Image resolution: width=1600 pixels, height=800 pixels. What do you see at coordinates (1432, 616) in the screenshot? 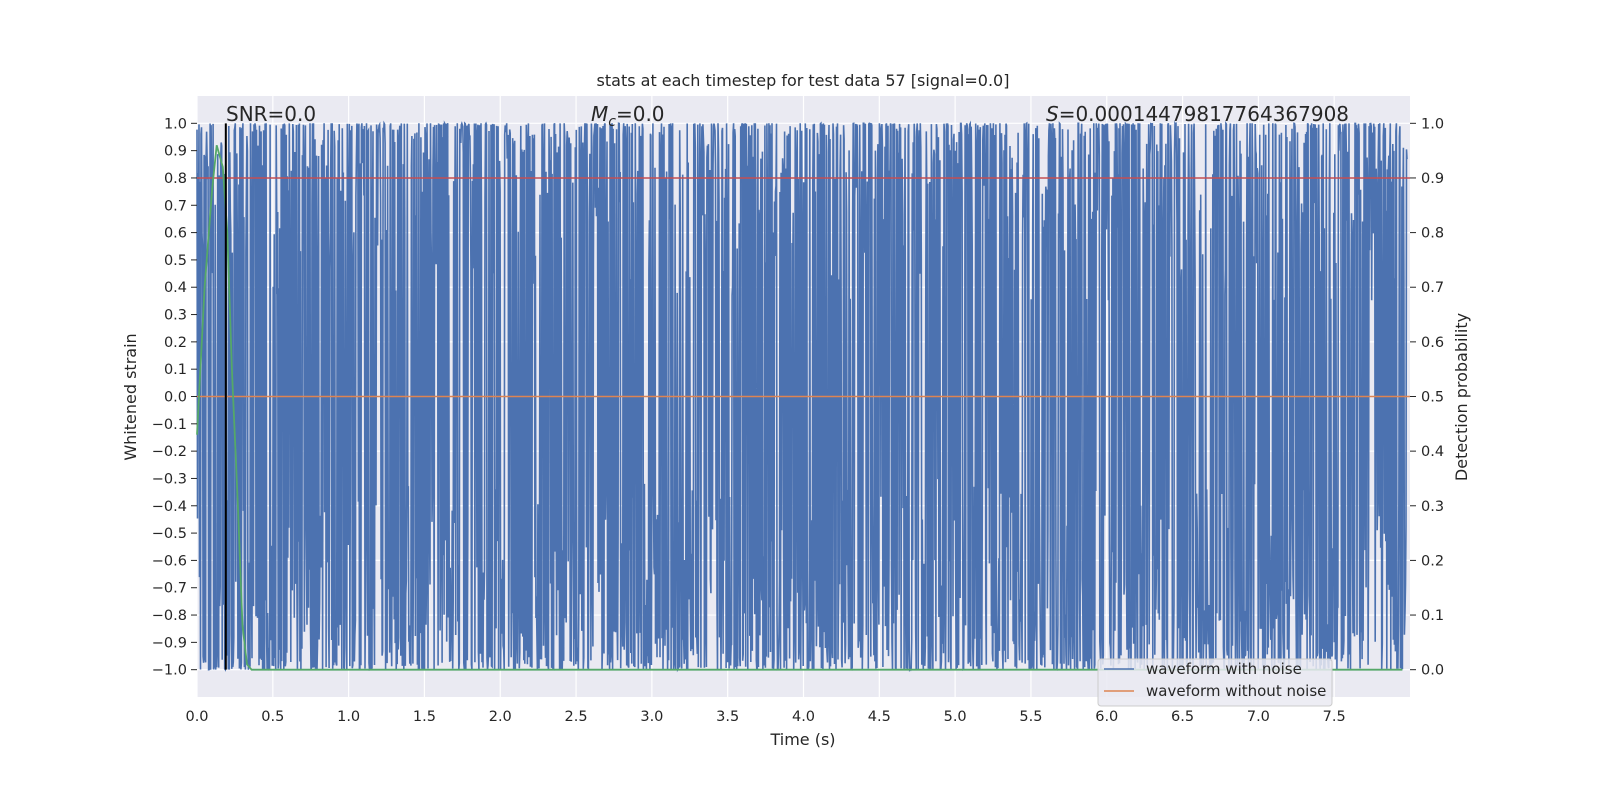
I see `y2-tick-label: 0.1` at bounding box center [1432, 616].